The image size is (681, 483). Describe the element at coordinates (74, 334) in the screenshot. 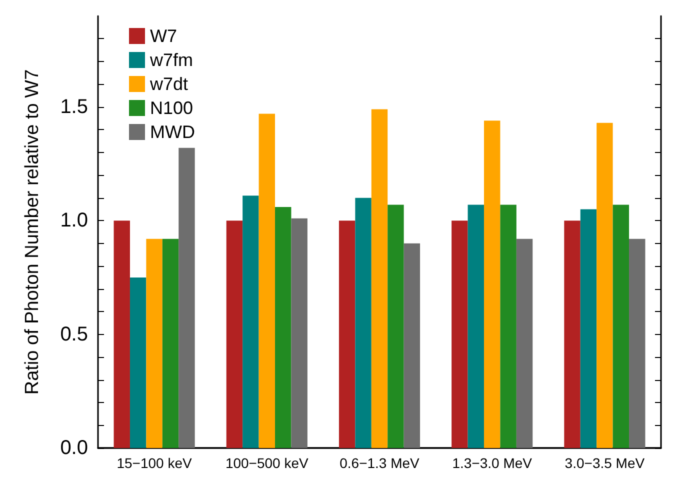

I see `y-tick-label: 0.5` at that location.